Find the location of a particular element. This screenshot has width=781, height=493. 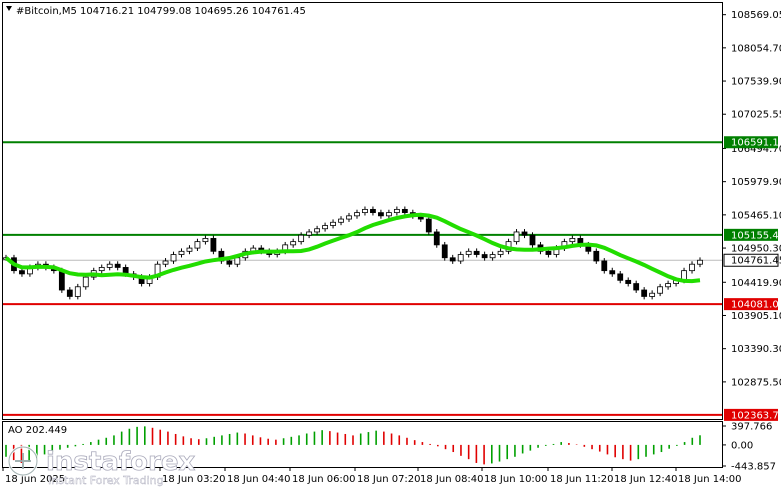

time-tick-label: 18 Jun 11:20 is located at coordinates (582, 479).